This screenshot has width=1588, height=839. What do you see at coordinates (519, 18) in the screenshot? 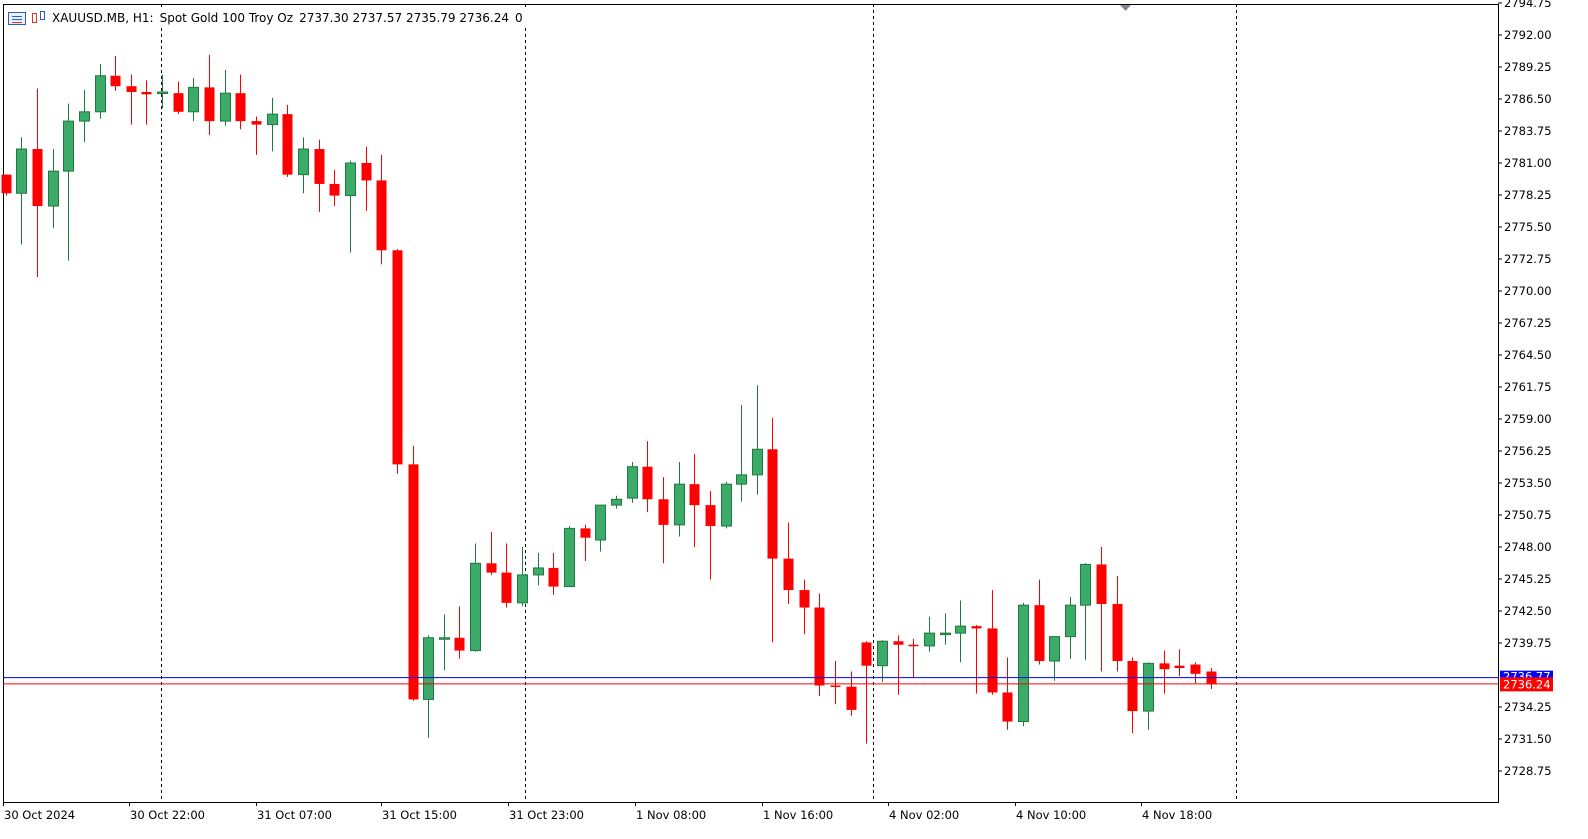
I see `volume-value: 0` at bounding box center [519, 18].